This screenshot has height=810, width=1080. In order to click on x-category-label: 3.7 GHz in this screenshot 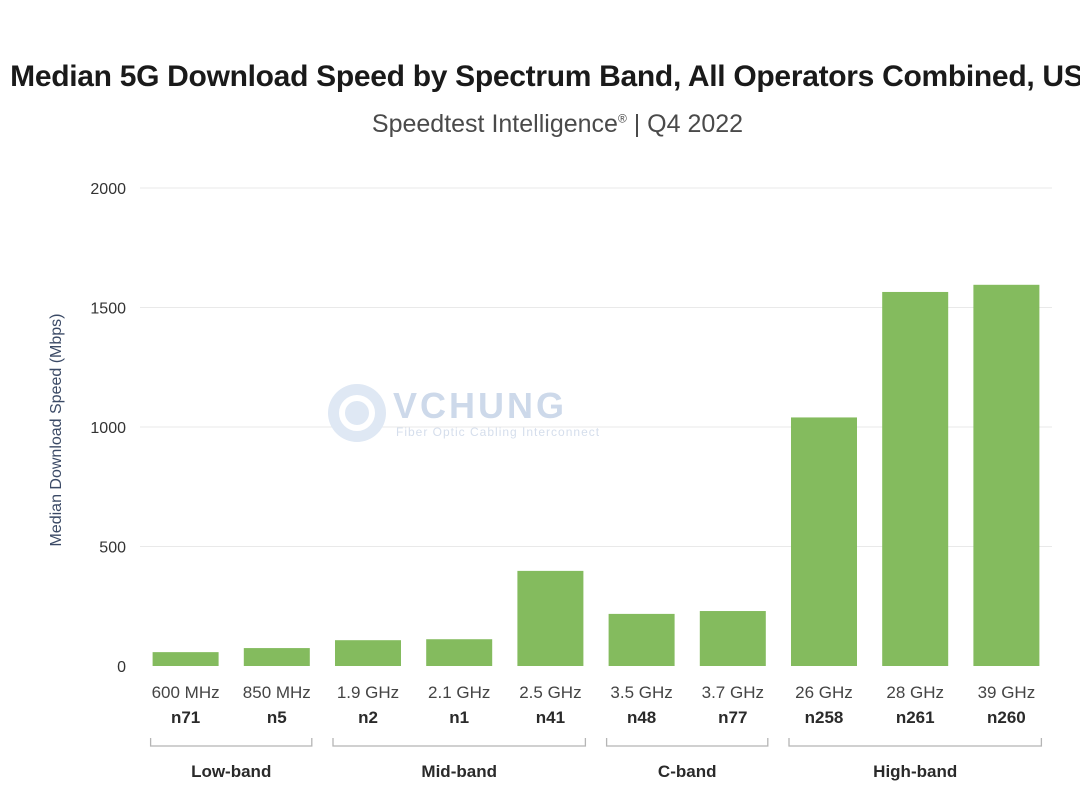, I will do `click(733, 692)`.